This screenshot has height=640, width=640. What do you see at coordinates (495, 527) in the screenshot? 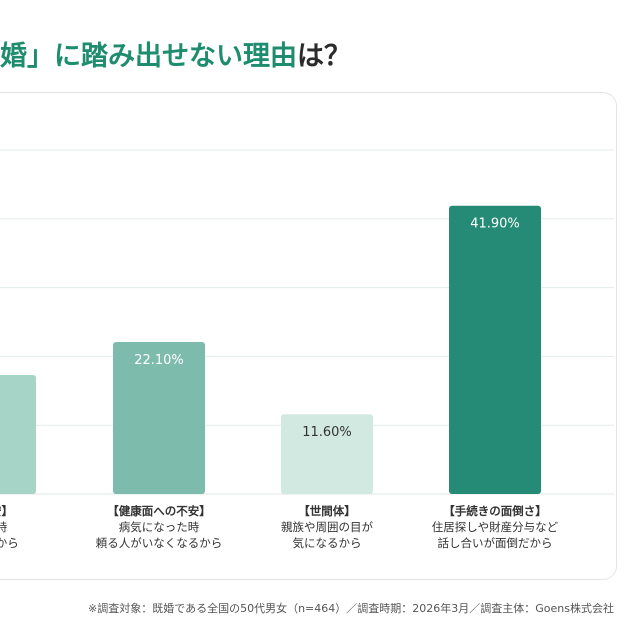
I see `category-label: 住居探しや財産分与など` at bounding box center [495, 527].